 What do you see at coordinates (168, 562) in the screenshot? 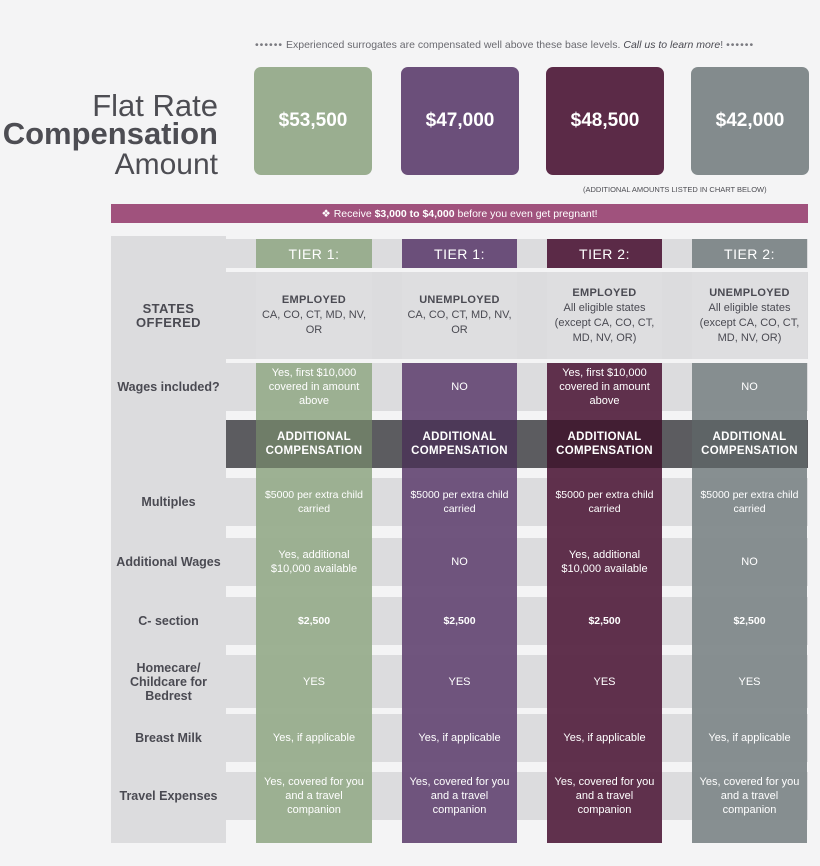
I see `row-label-additional-wages: Additional Wages` at bounding box center [168, 562].